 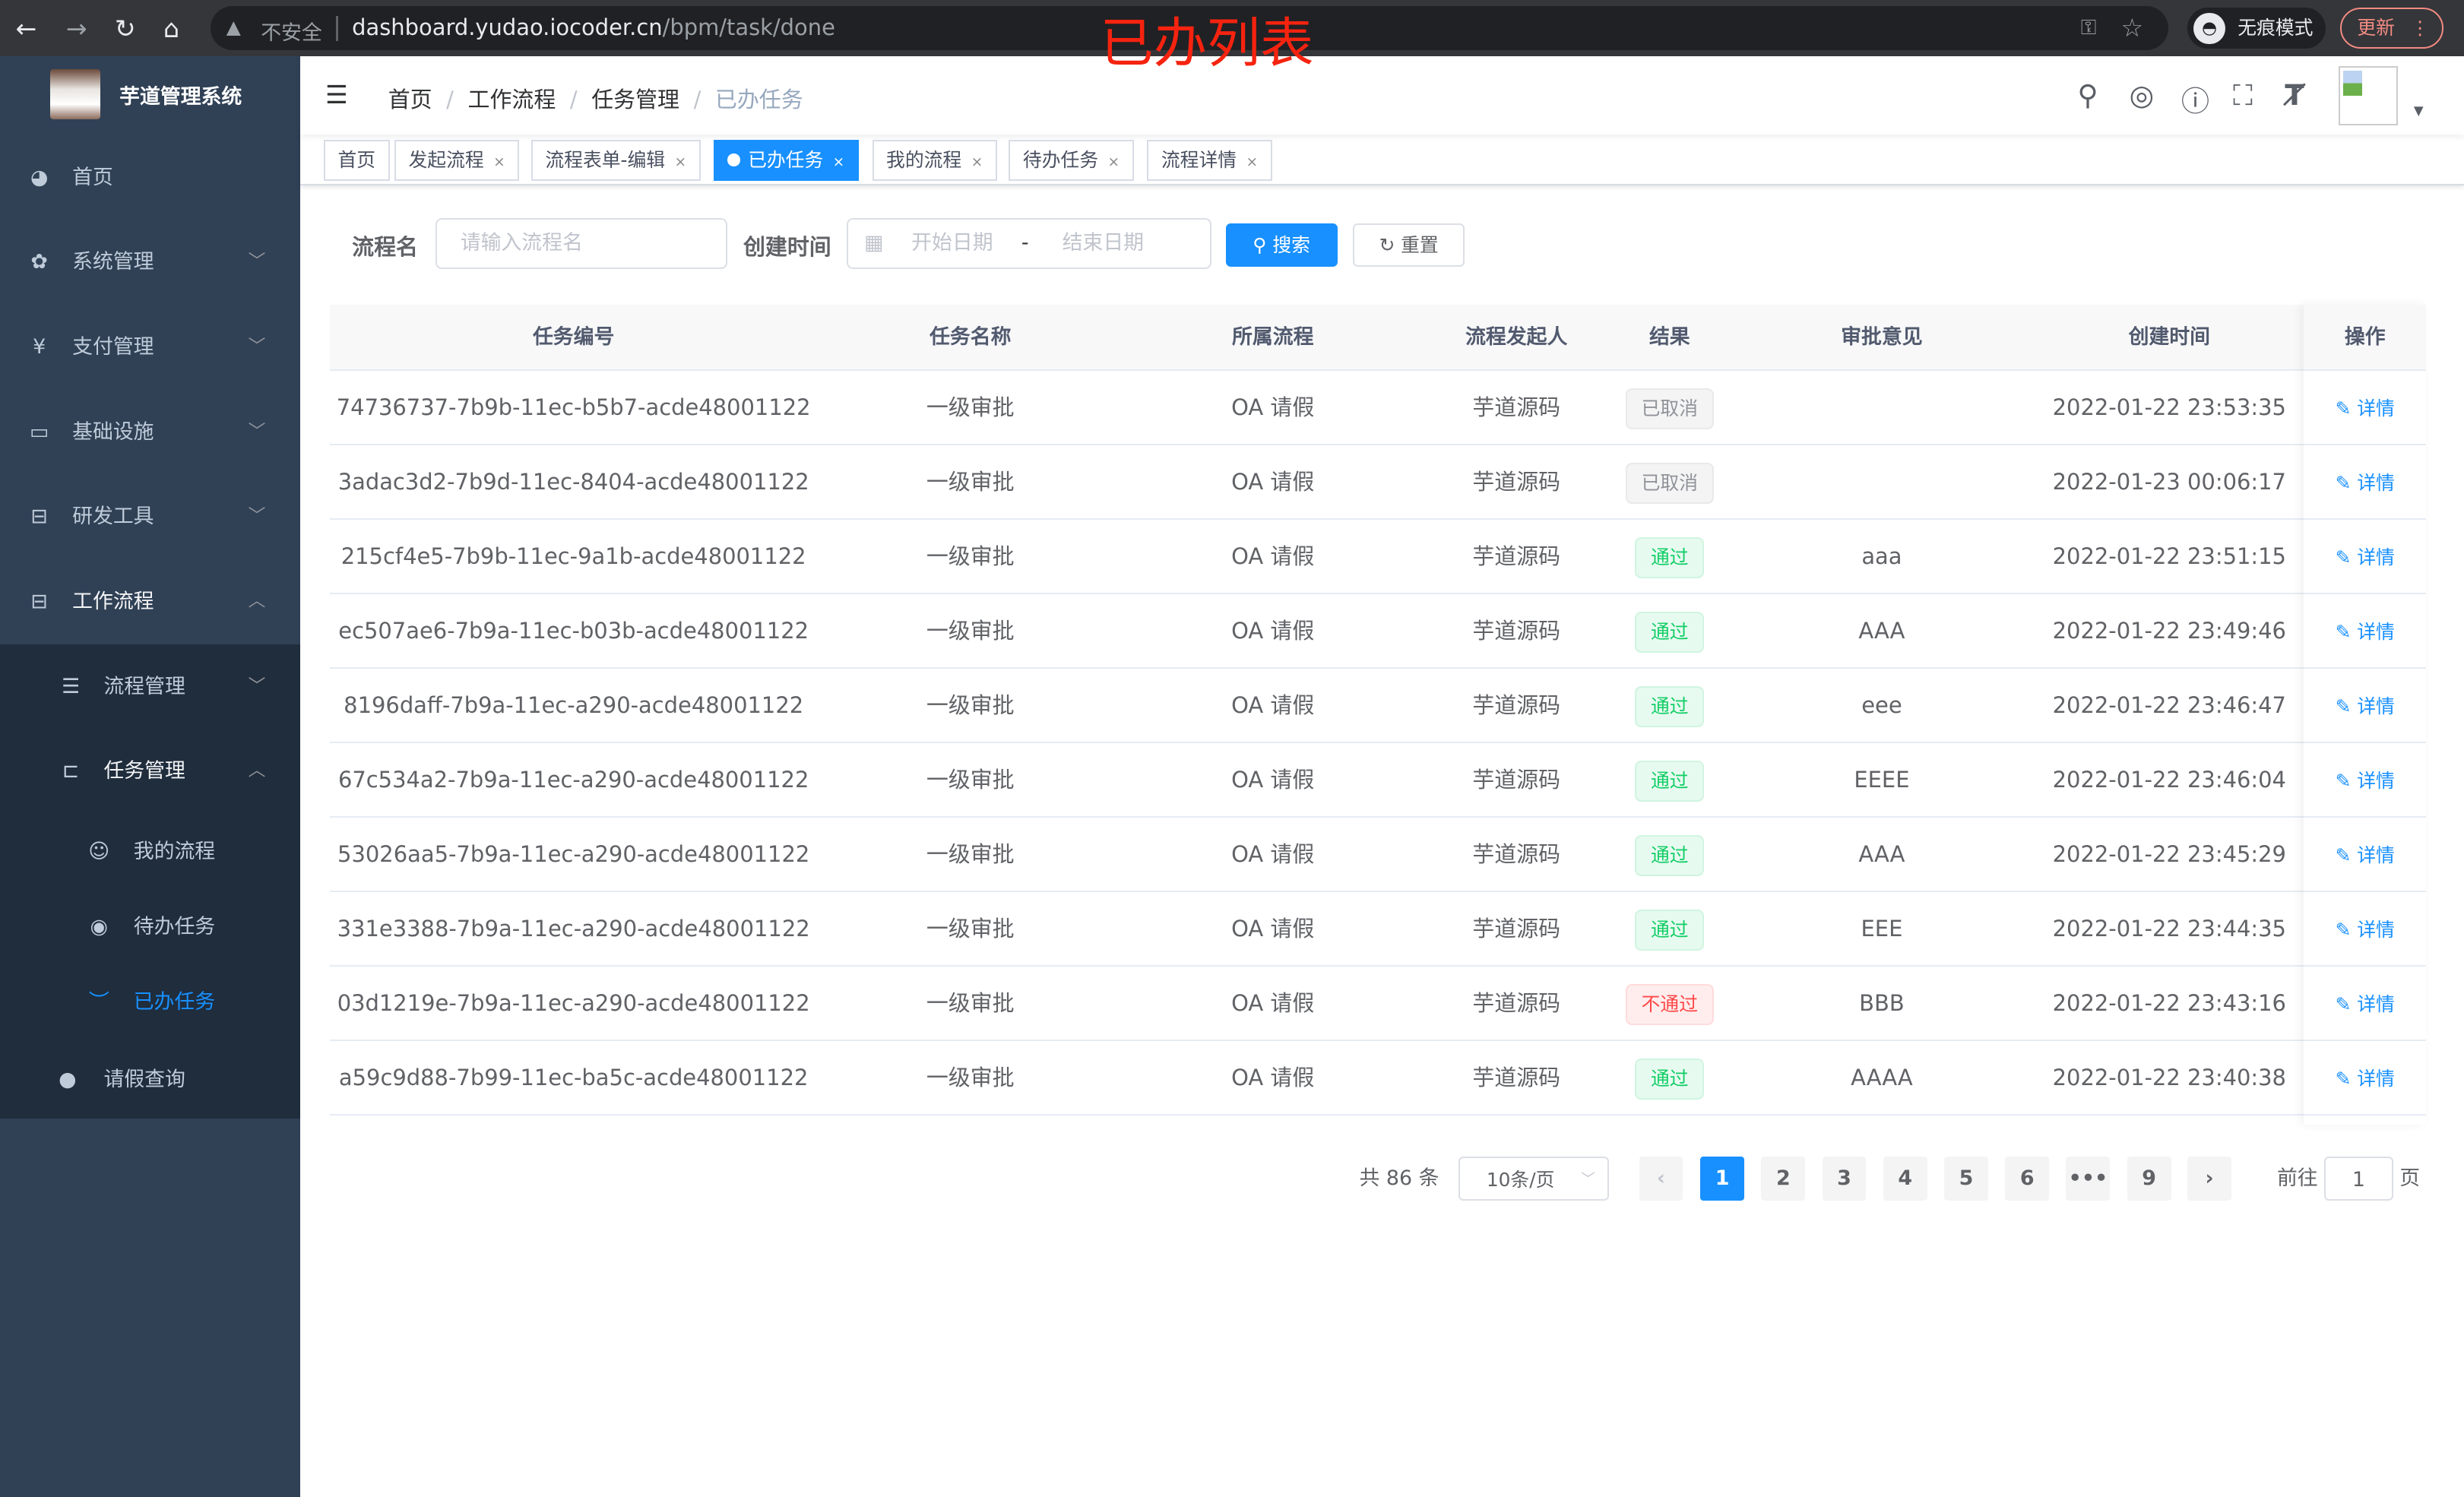 I want to click on cell-comment: eee, so click(x=1881, y=705).